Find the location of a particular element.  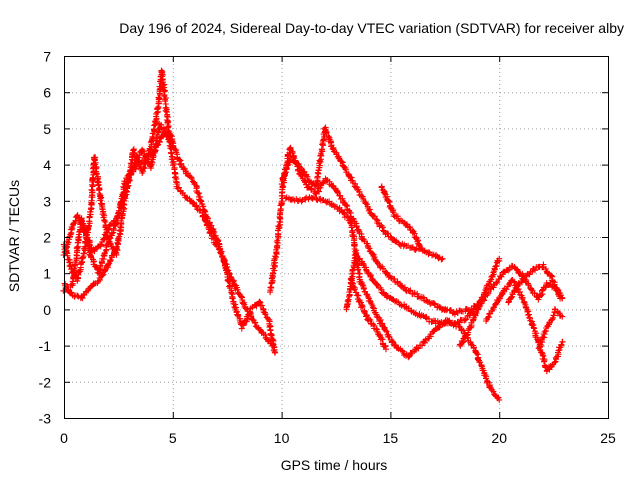

y-tick-label: 4 is located at coordinates (47, 165).